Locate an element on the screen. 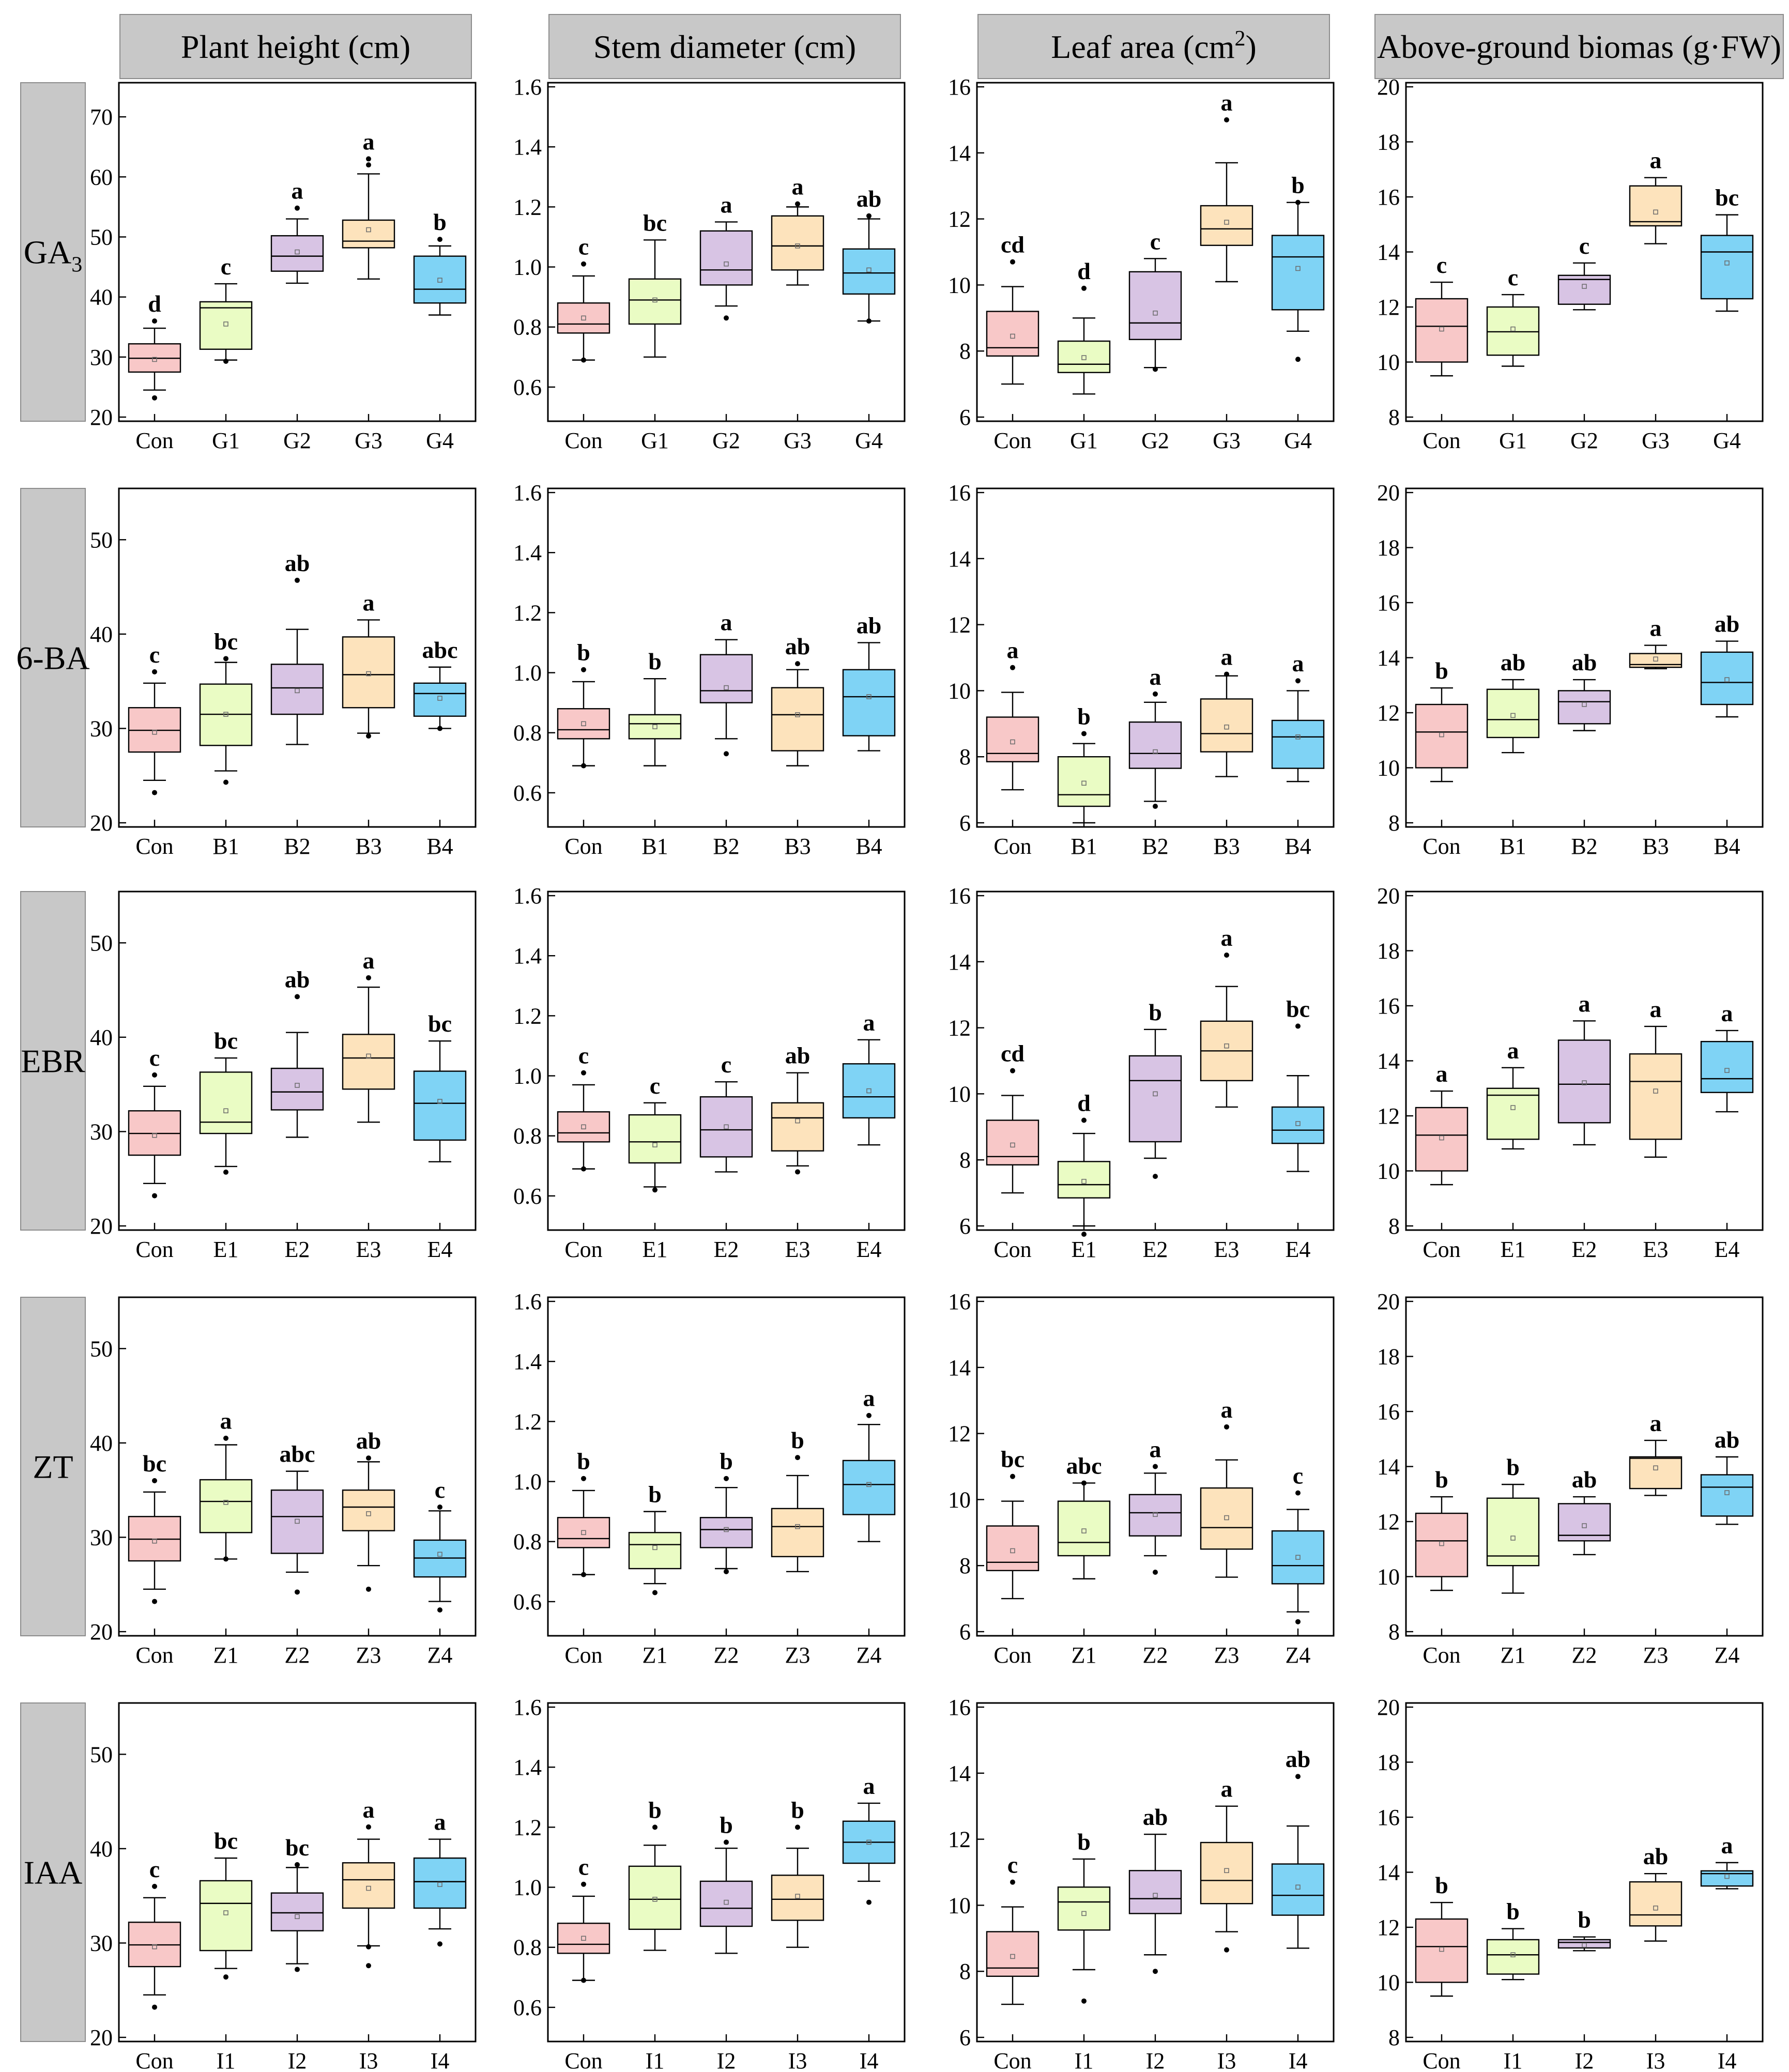 The width and height of the screenshot is (1789, 2072). box-i3: I3 a is located at coordinates (368, 1934).